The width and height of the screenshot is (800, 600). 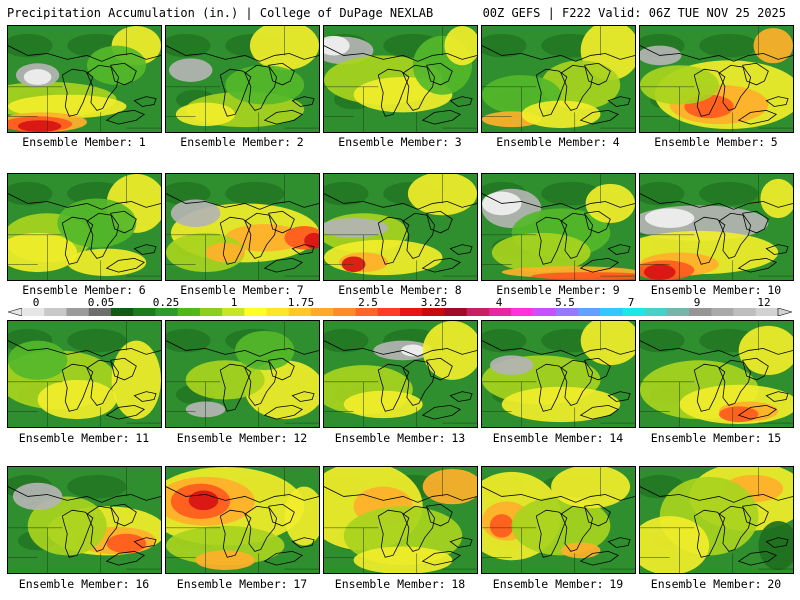 I want to click on member-number: 2, so click(x=300, y=142).